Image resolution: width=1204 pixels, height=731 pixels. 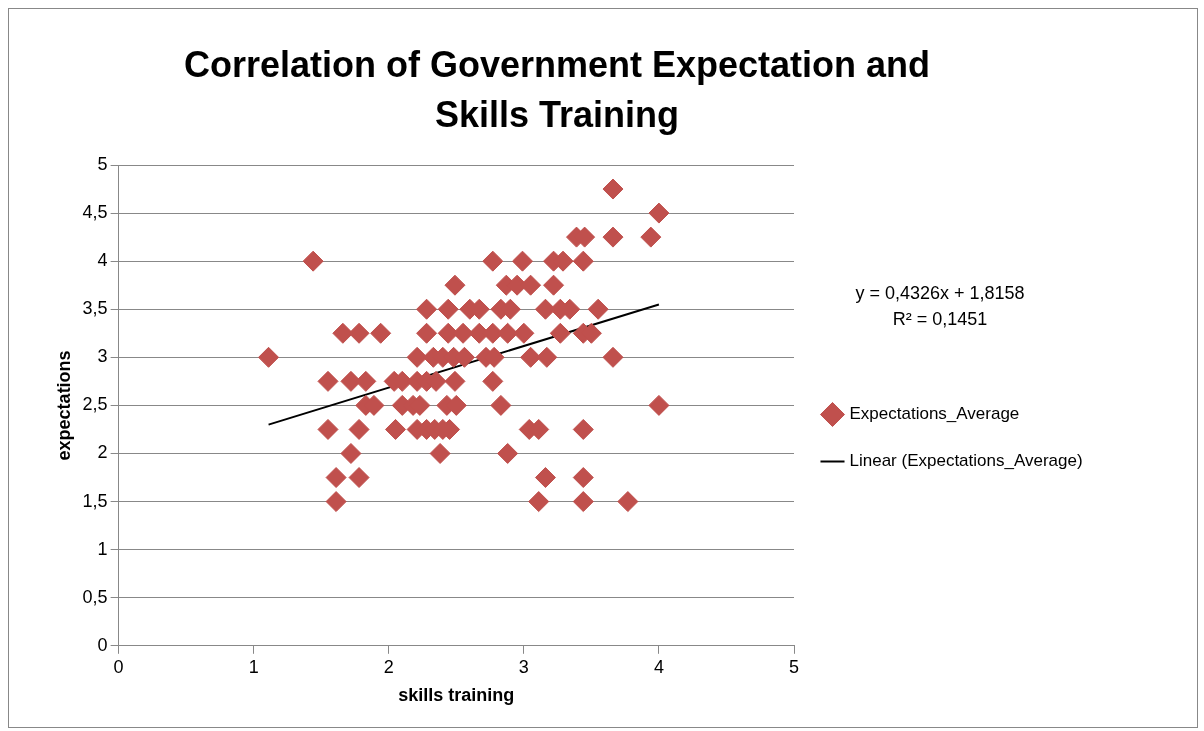 I want to click on y-tick-label: 2,5, so click(x=95, y=404).